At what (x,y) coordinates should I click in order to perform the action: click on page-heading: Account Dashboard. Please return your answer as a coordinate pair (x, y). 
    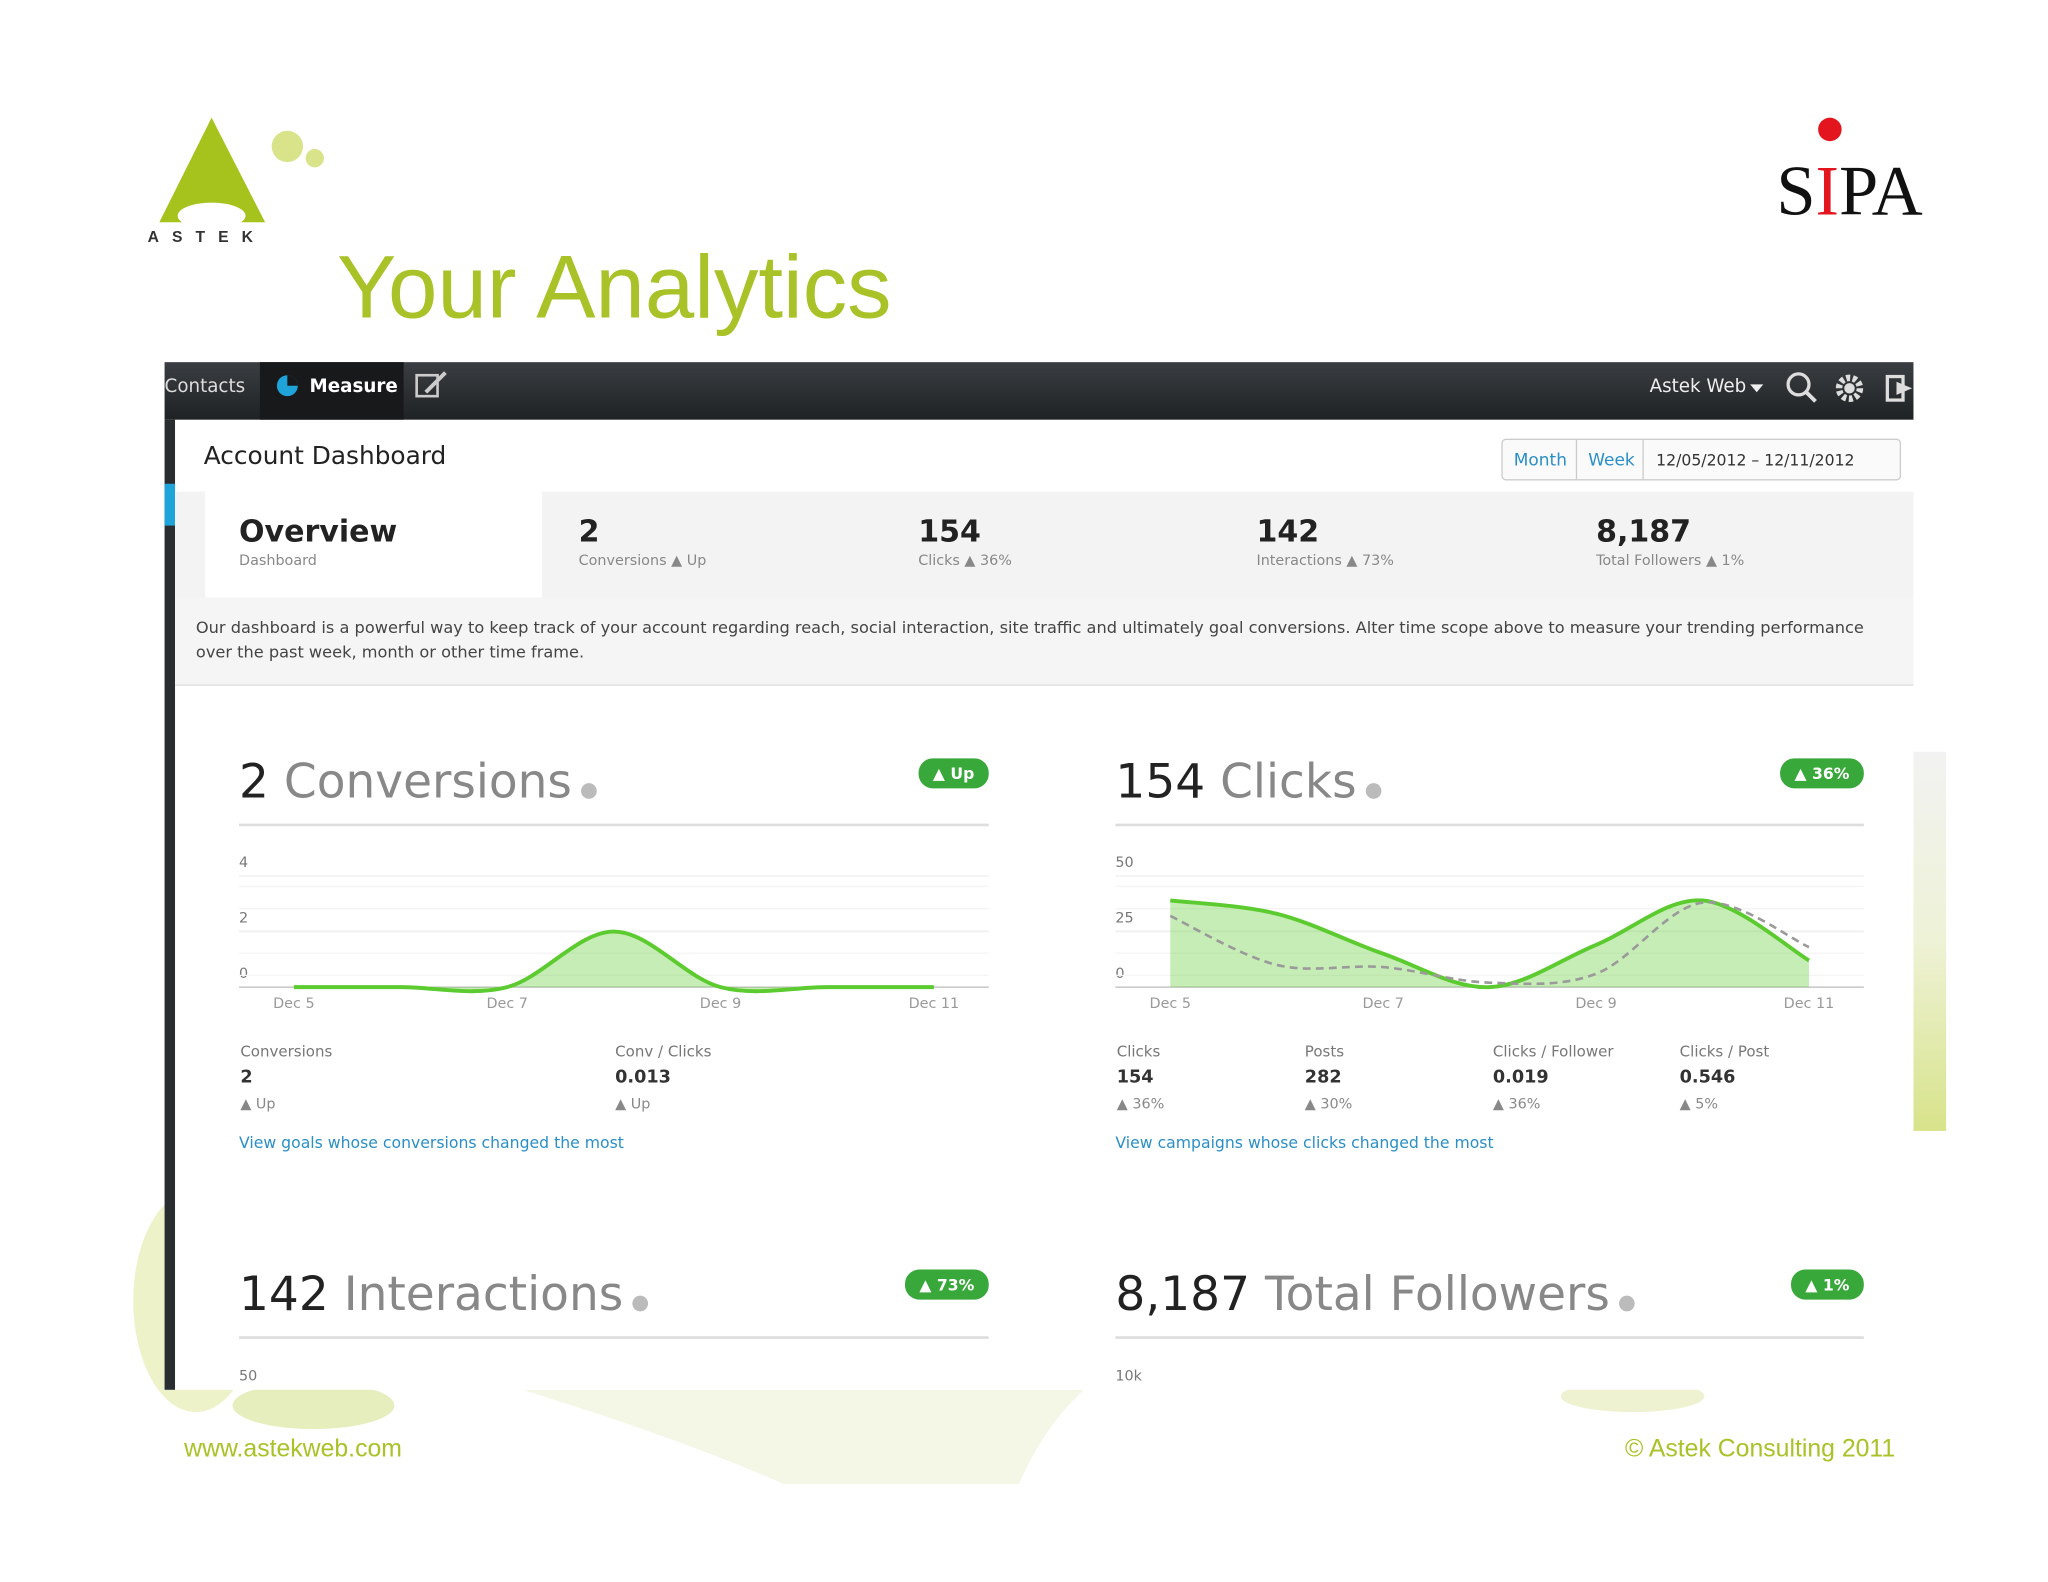
    Looking at the image, I should click on (325, 455).